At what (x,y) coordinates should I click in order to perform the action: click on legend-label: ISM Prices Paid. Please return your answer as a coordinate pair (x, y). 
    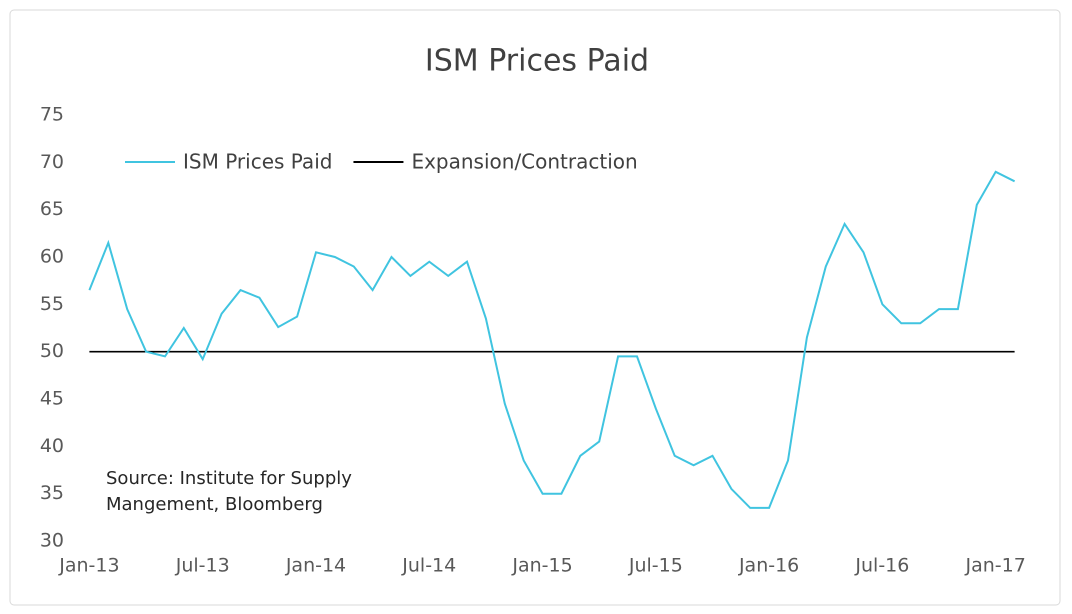
    Looking at the image, I should click on (257, 162).